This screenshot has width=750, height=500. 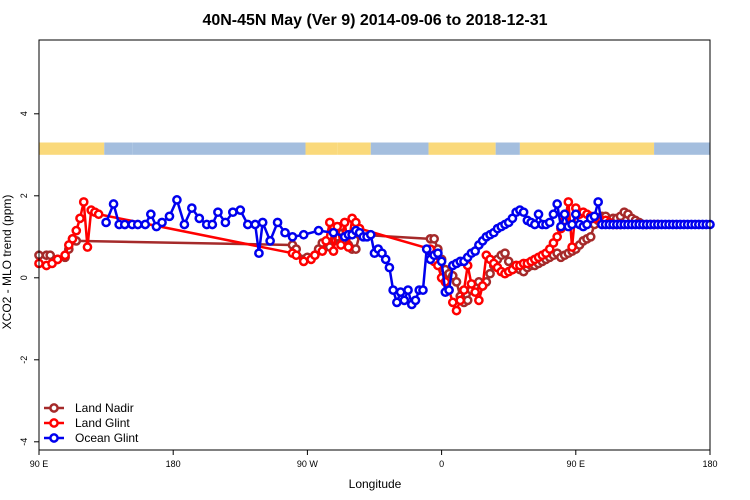 What do you see at coordinates (7, 262) in the screenshot?
I see `y-axis-label: XCO2 - MLO trend (ppm)` at bounding box center [7, 262].